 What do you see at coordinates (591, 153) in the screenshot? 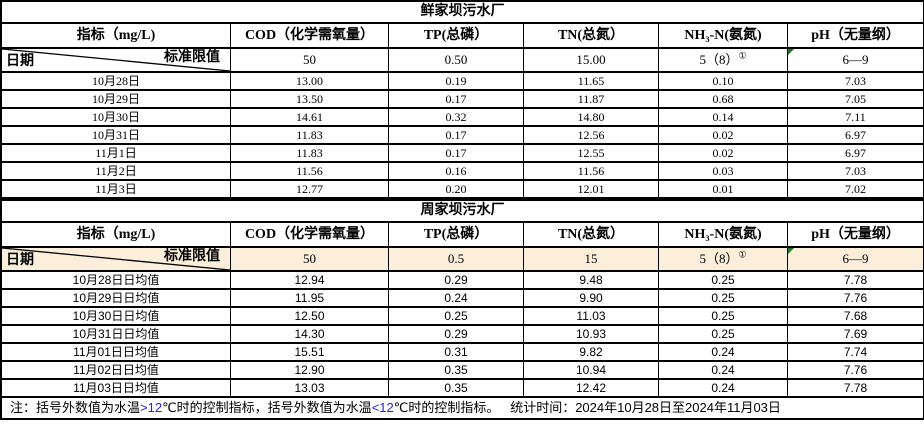
I see `value-cell: 12.55` at bounding box center [591, 153].